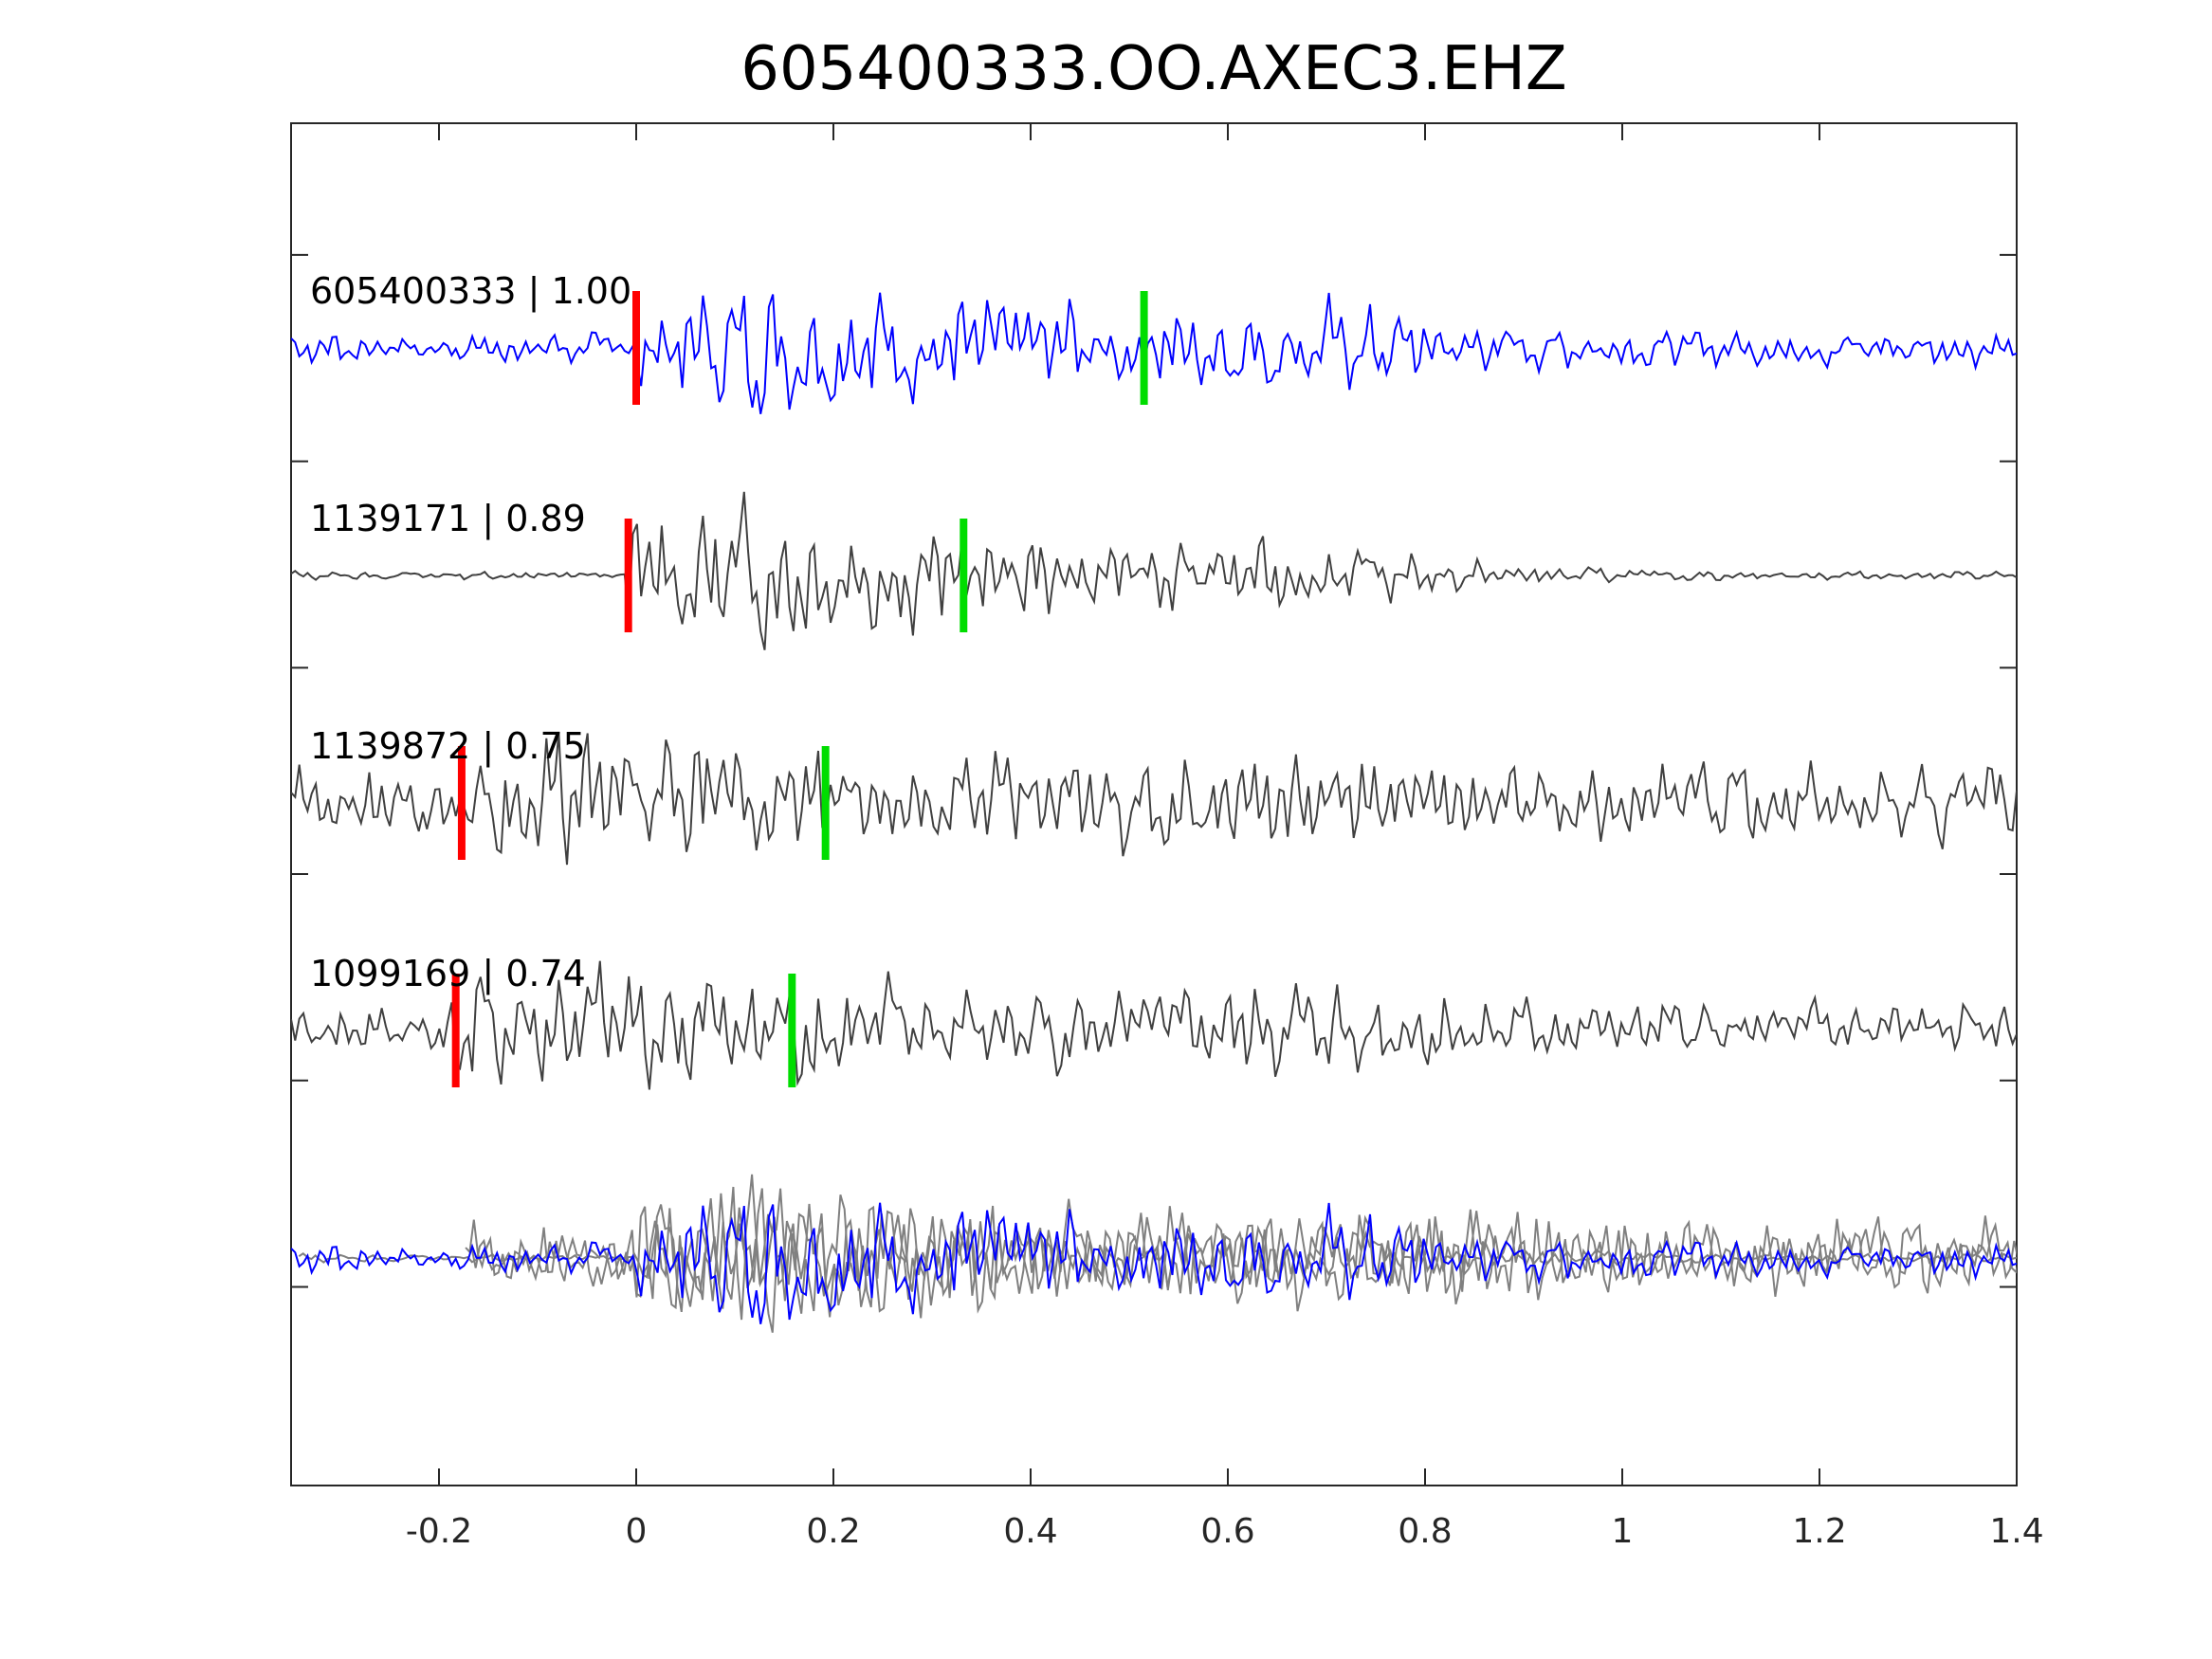 Image resolution: width=2212 pixels, height=1659 pixels. I want to click on x-axis-tick-labels: -0.2 0 0.2 0.4 0.6 0.8 1 1.2 1.4, so click(1225, 1531).